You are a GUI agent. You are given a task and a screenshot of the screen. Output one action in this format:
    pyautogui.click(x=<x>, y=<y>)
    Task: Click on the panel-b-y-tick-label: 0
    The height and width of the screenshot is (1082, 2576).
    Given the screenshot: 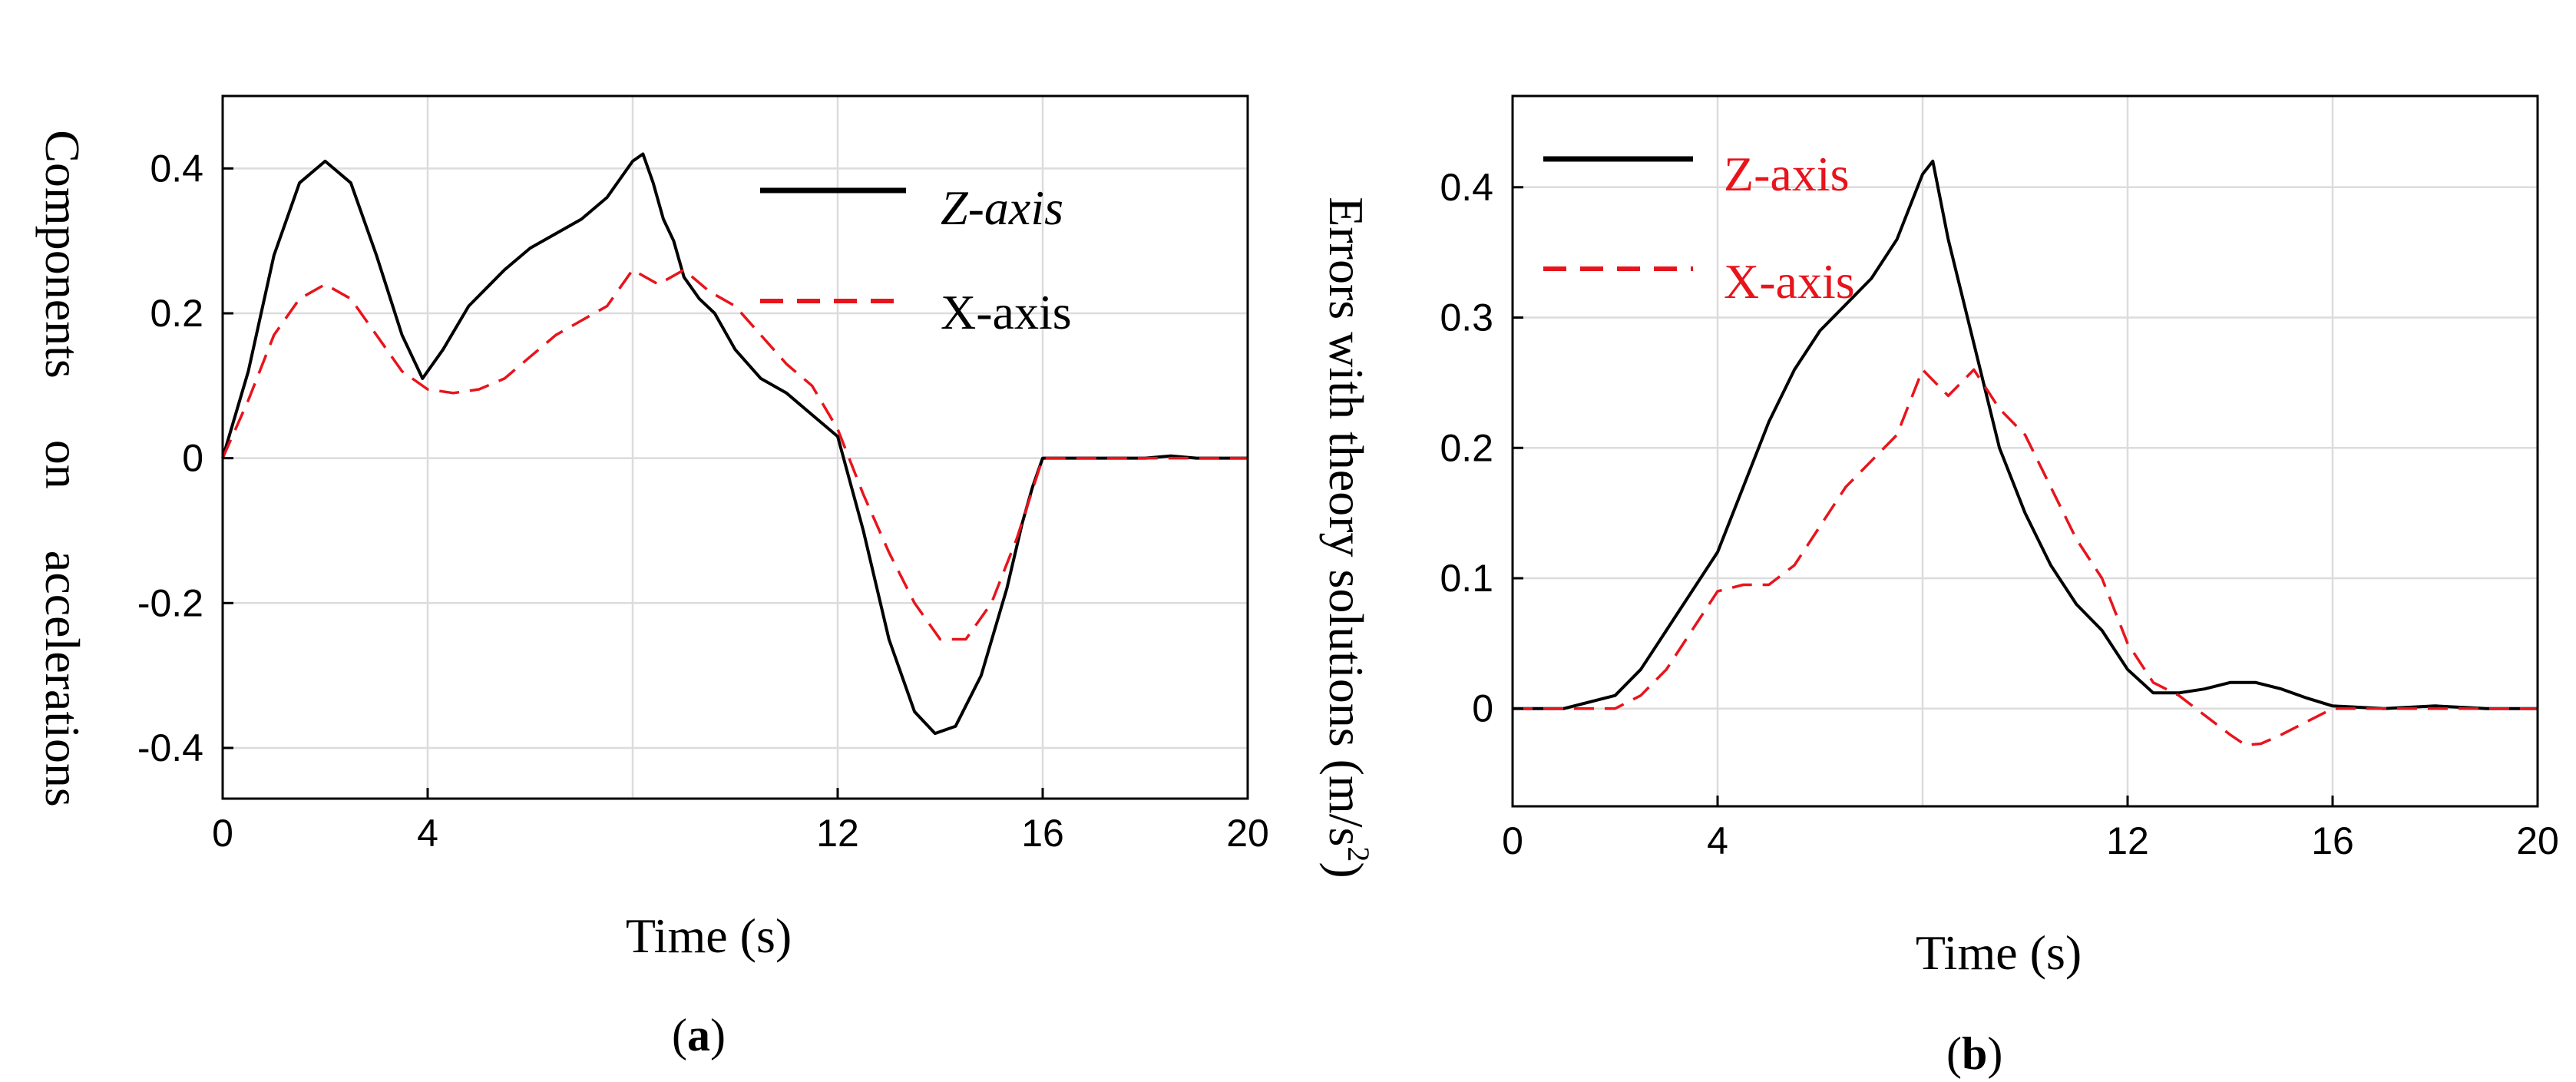 What is the action you would take?
    pyautogui.click(x=1482, y=708)
    